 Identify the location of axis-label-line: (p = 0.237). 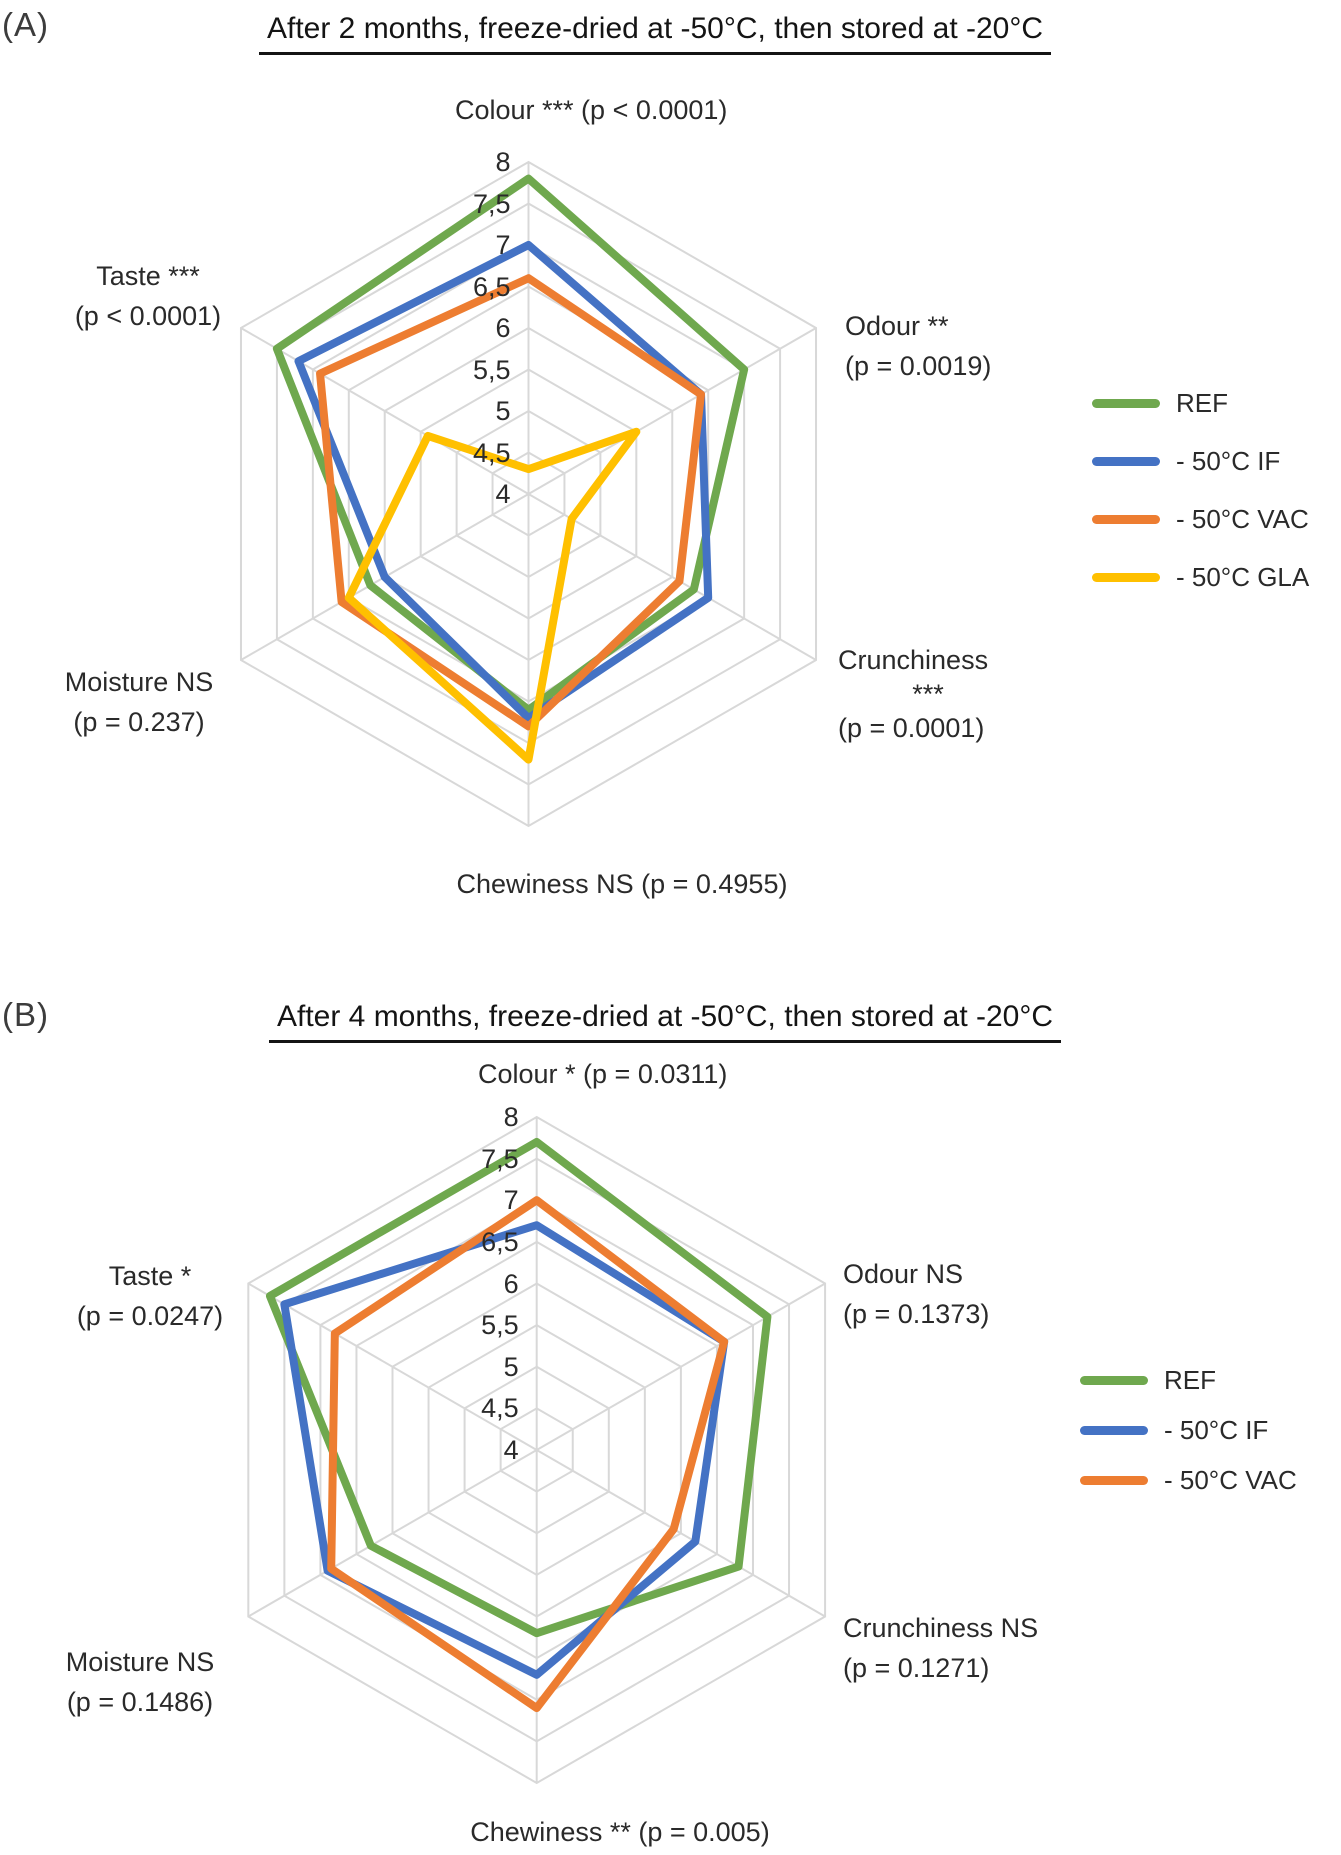
(139, 722).